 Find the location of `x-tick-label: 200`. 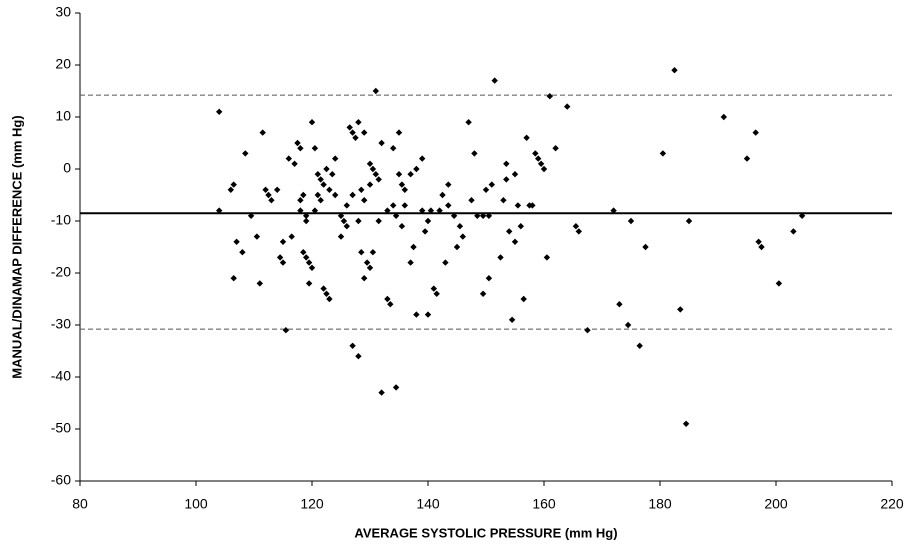

x-tick-label: 200 is located at coordinates (776, 504).